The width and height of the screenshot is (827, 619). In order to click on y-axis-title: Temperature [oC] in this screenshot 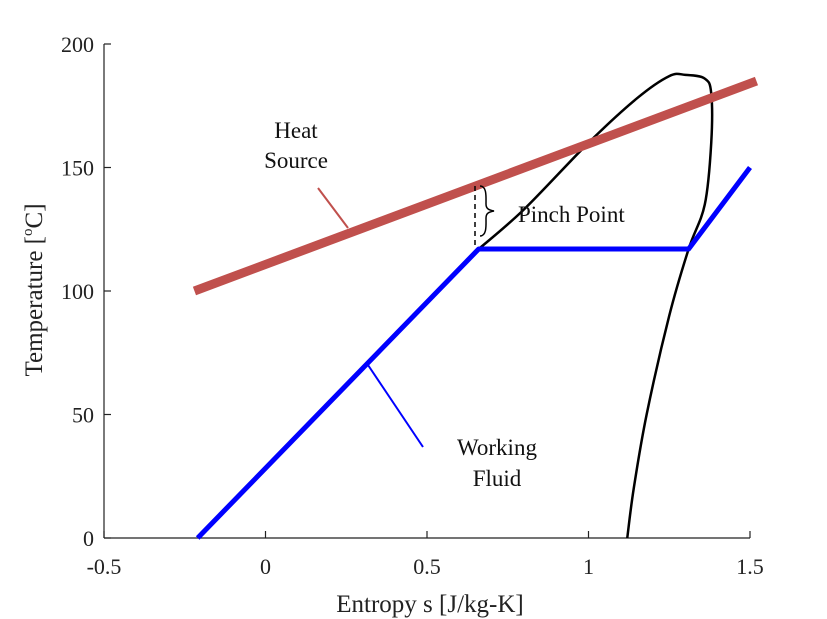, I will do `click(34, 289)`.